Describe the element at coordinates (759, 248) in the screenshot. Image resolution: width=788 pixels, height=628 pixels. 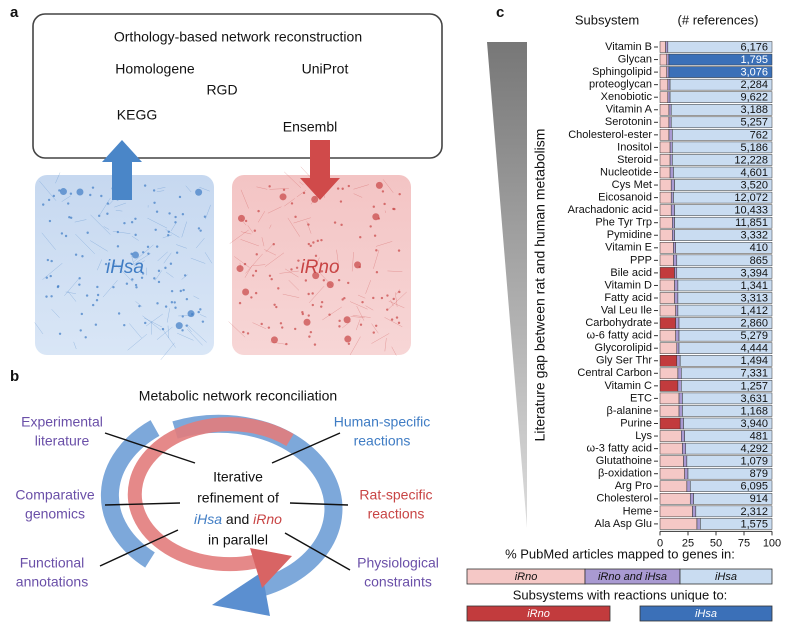
I see `reference-count: 410` at that location.